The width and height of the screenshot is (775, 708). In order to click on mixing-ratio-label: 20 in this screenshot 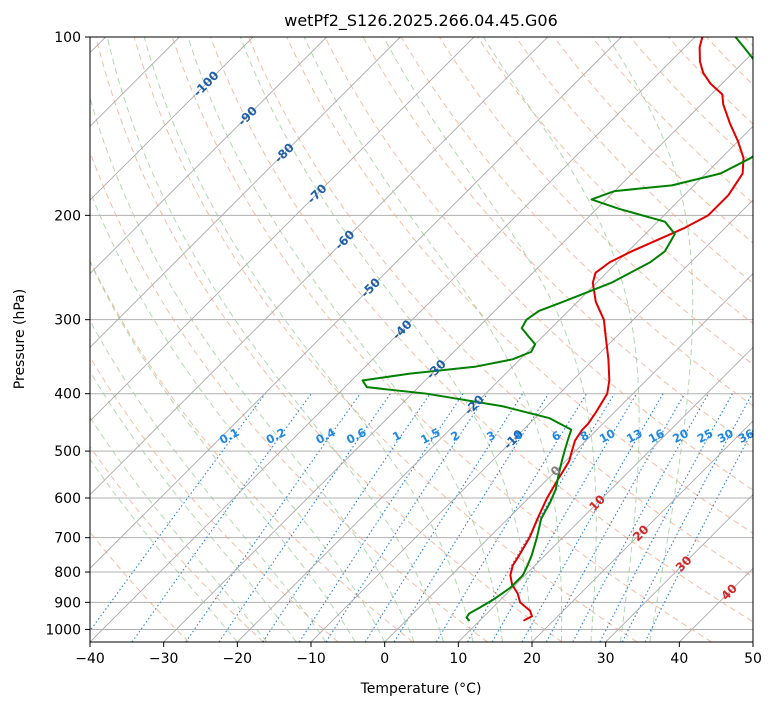, I will do `click(680, 436)`.